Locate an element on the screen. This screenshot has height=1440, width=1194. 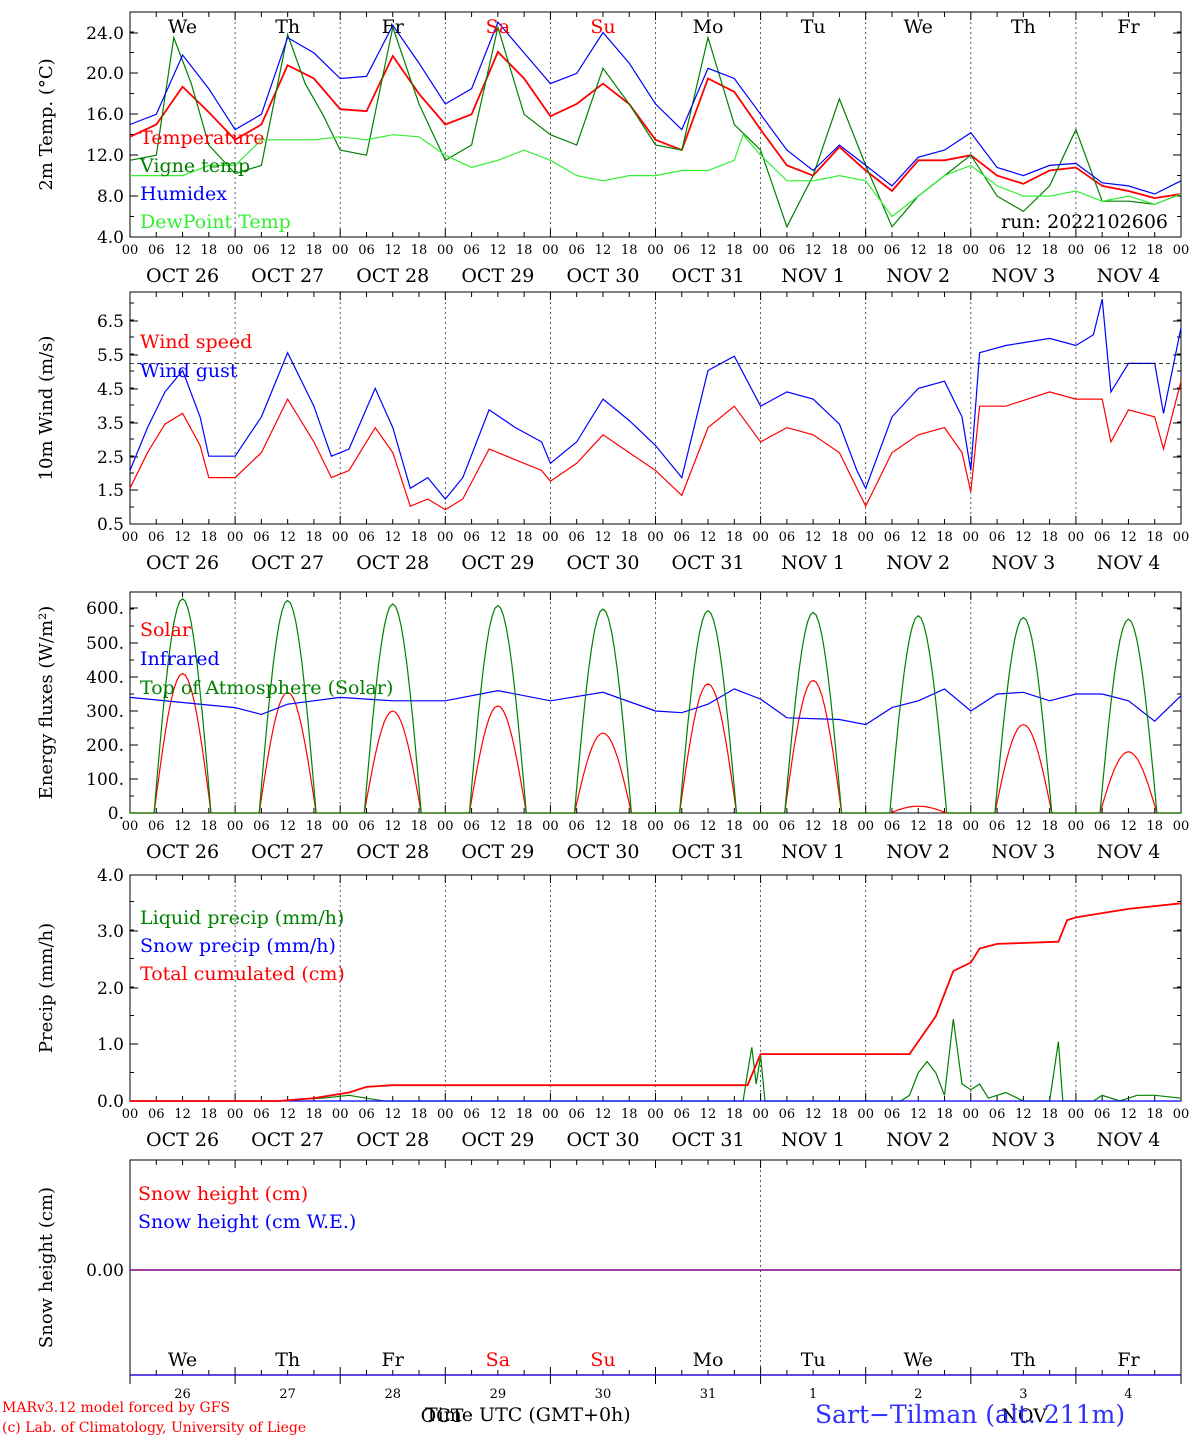
date-label: NOV 1 is located at coordinates (813, 1140).